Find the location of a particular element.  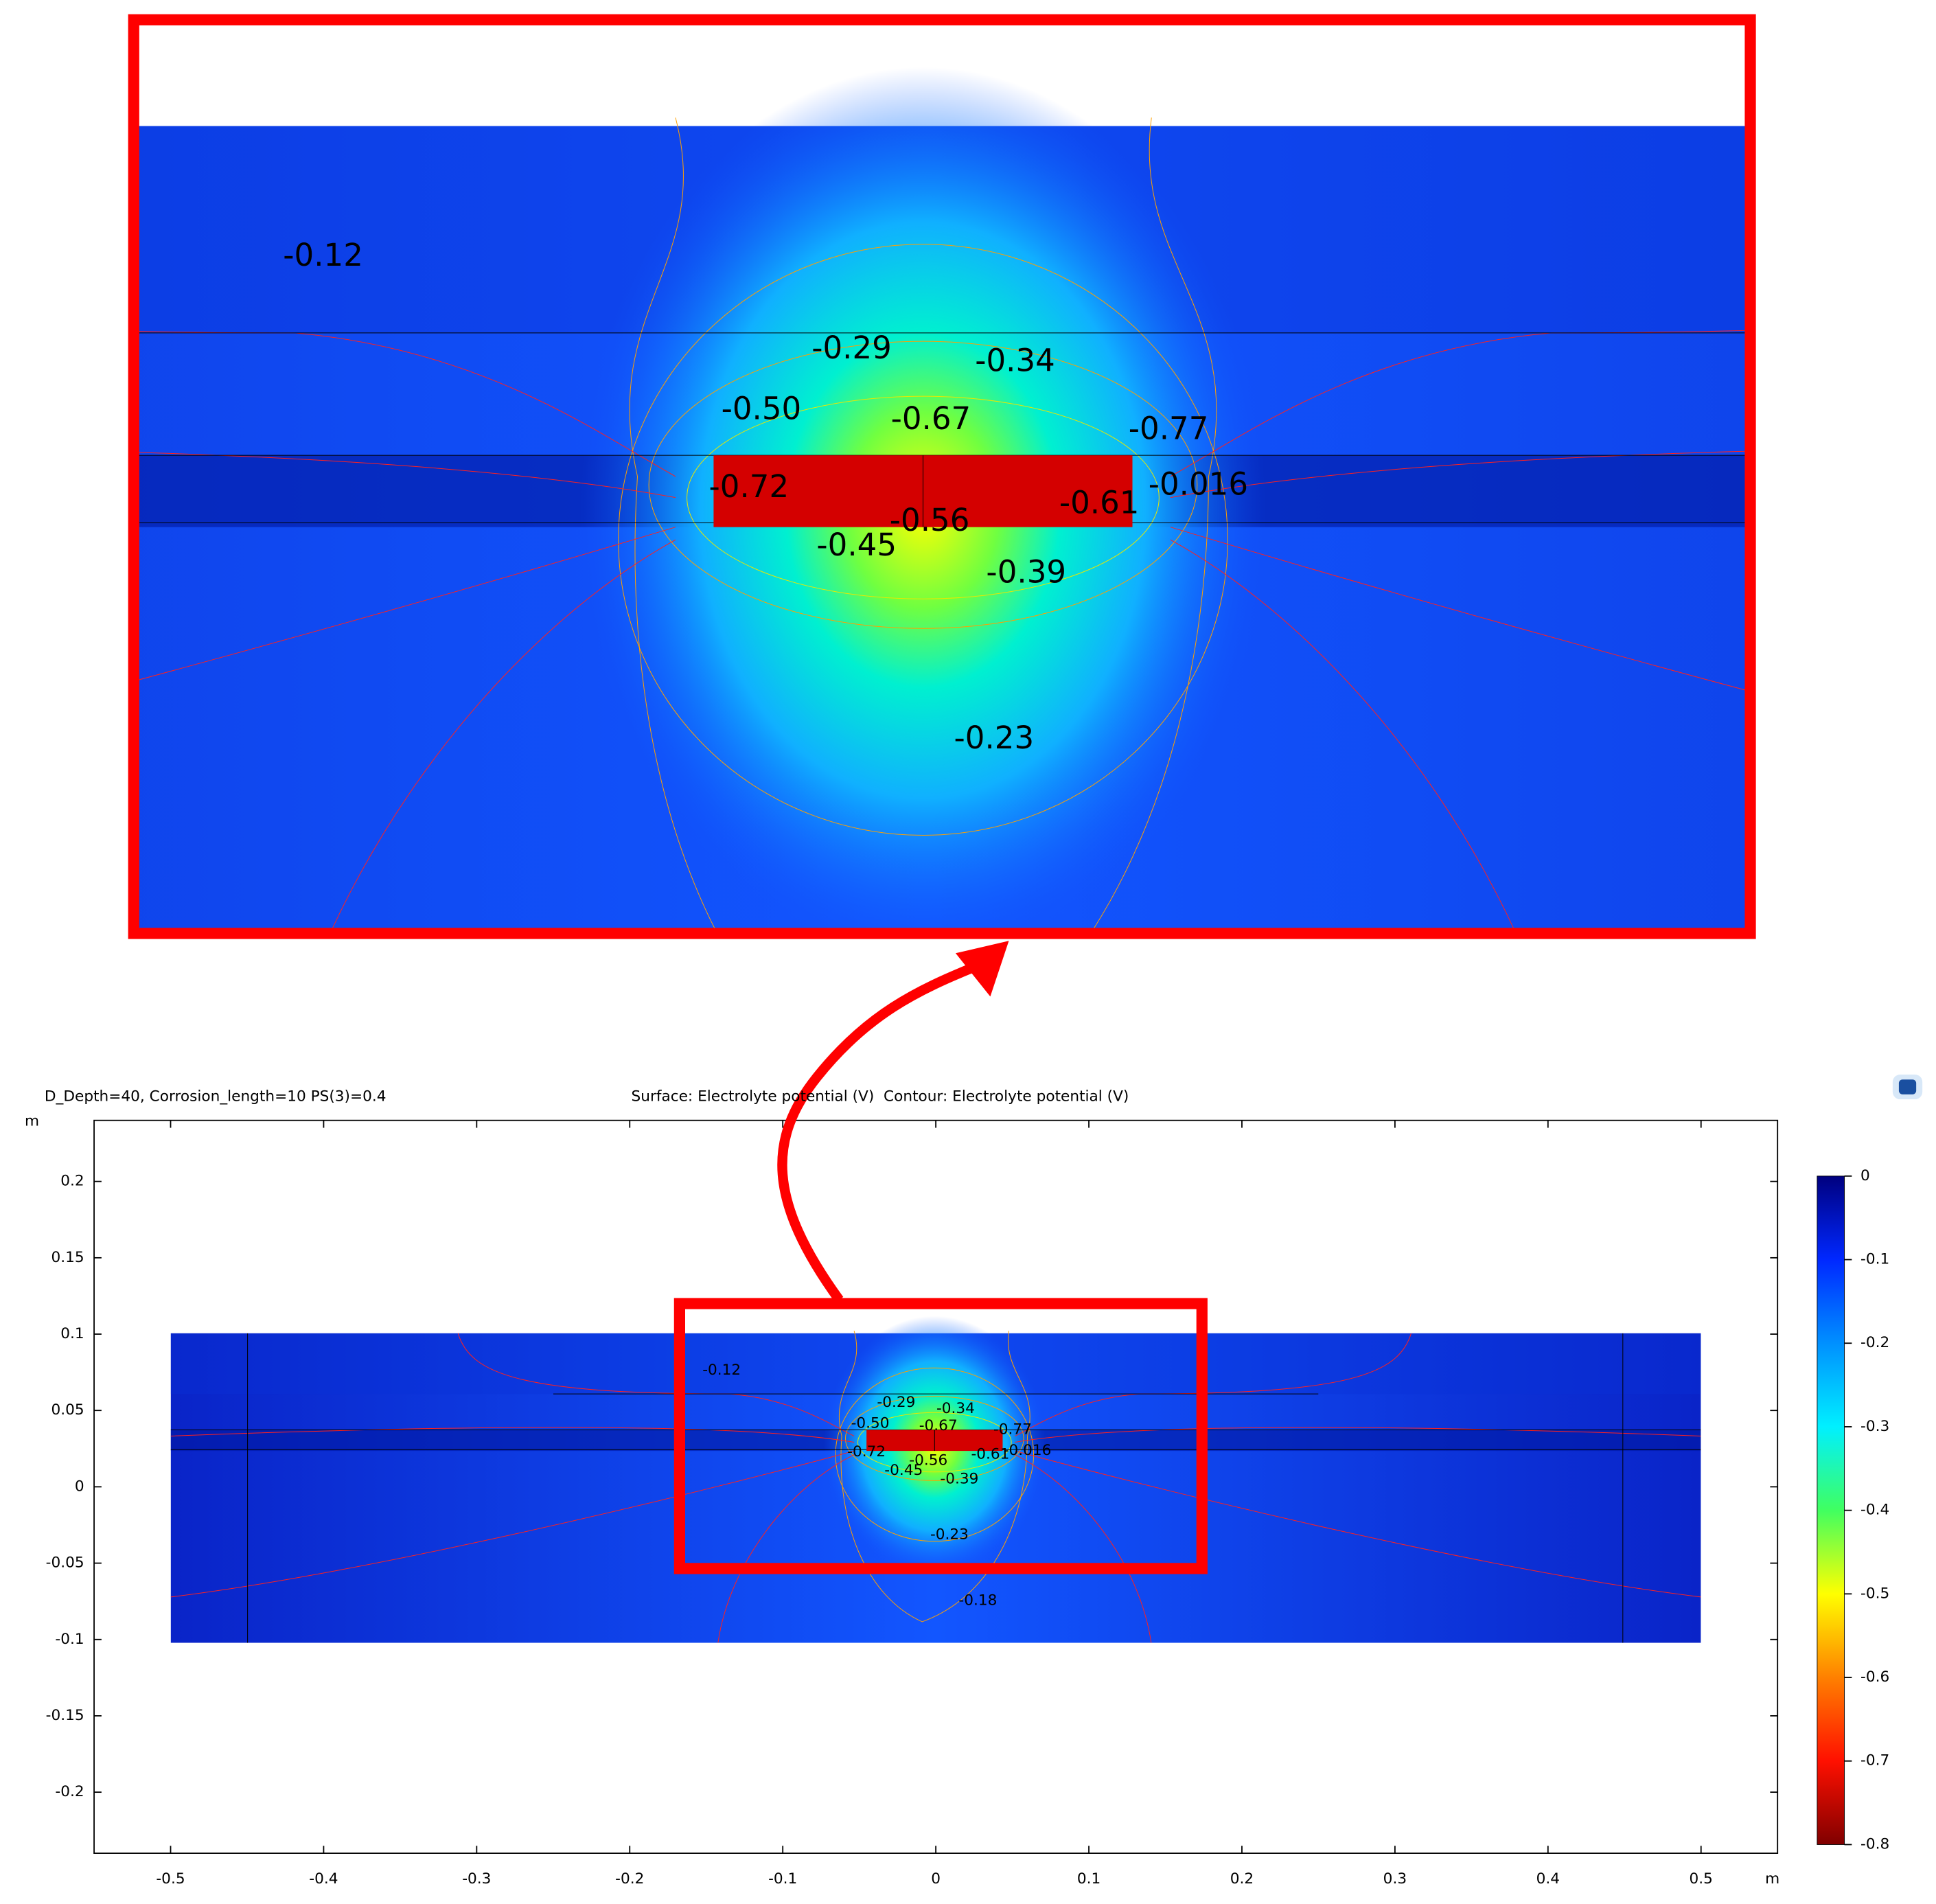

x-tick-label: -0.5 is located at coordinates (170, 1879).